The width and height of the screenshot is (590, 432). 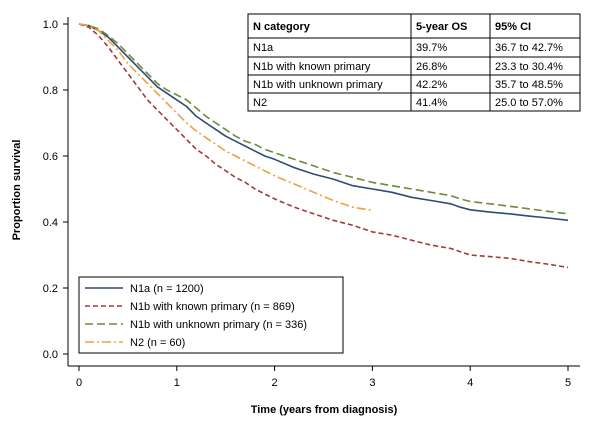 I want to click on y-tick-label: 1.0, so click(x=50, y=25).